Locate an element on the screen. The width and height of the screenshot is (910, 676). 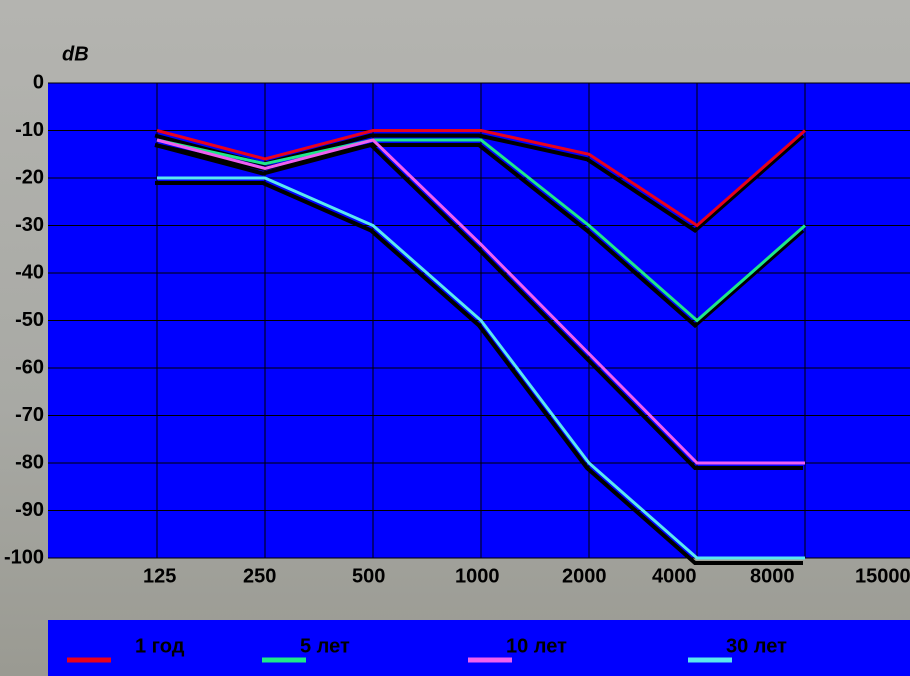
y-tick-label: -90 is located at coordinates (29, 510).